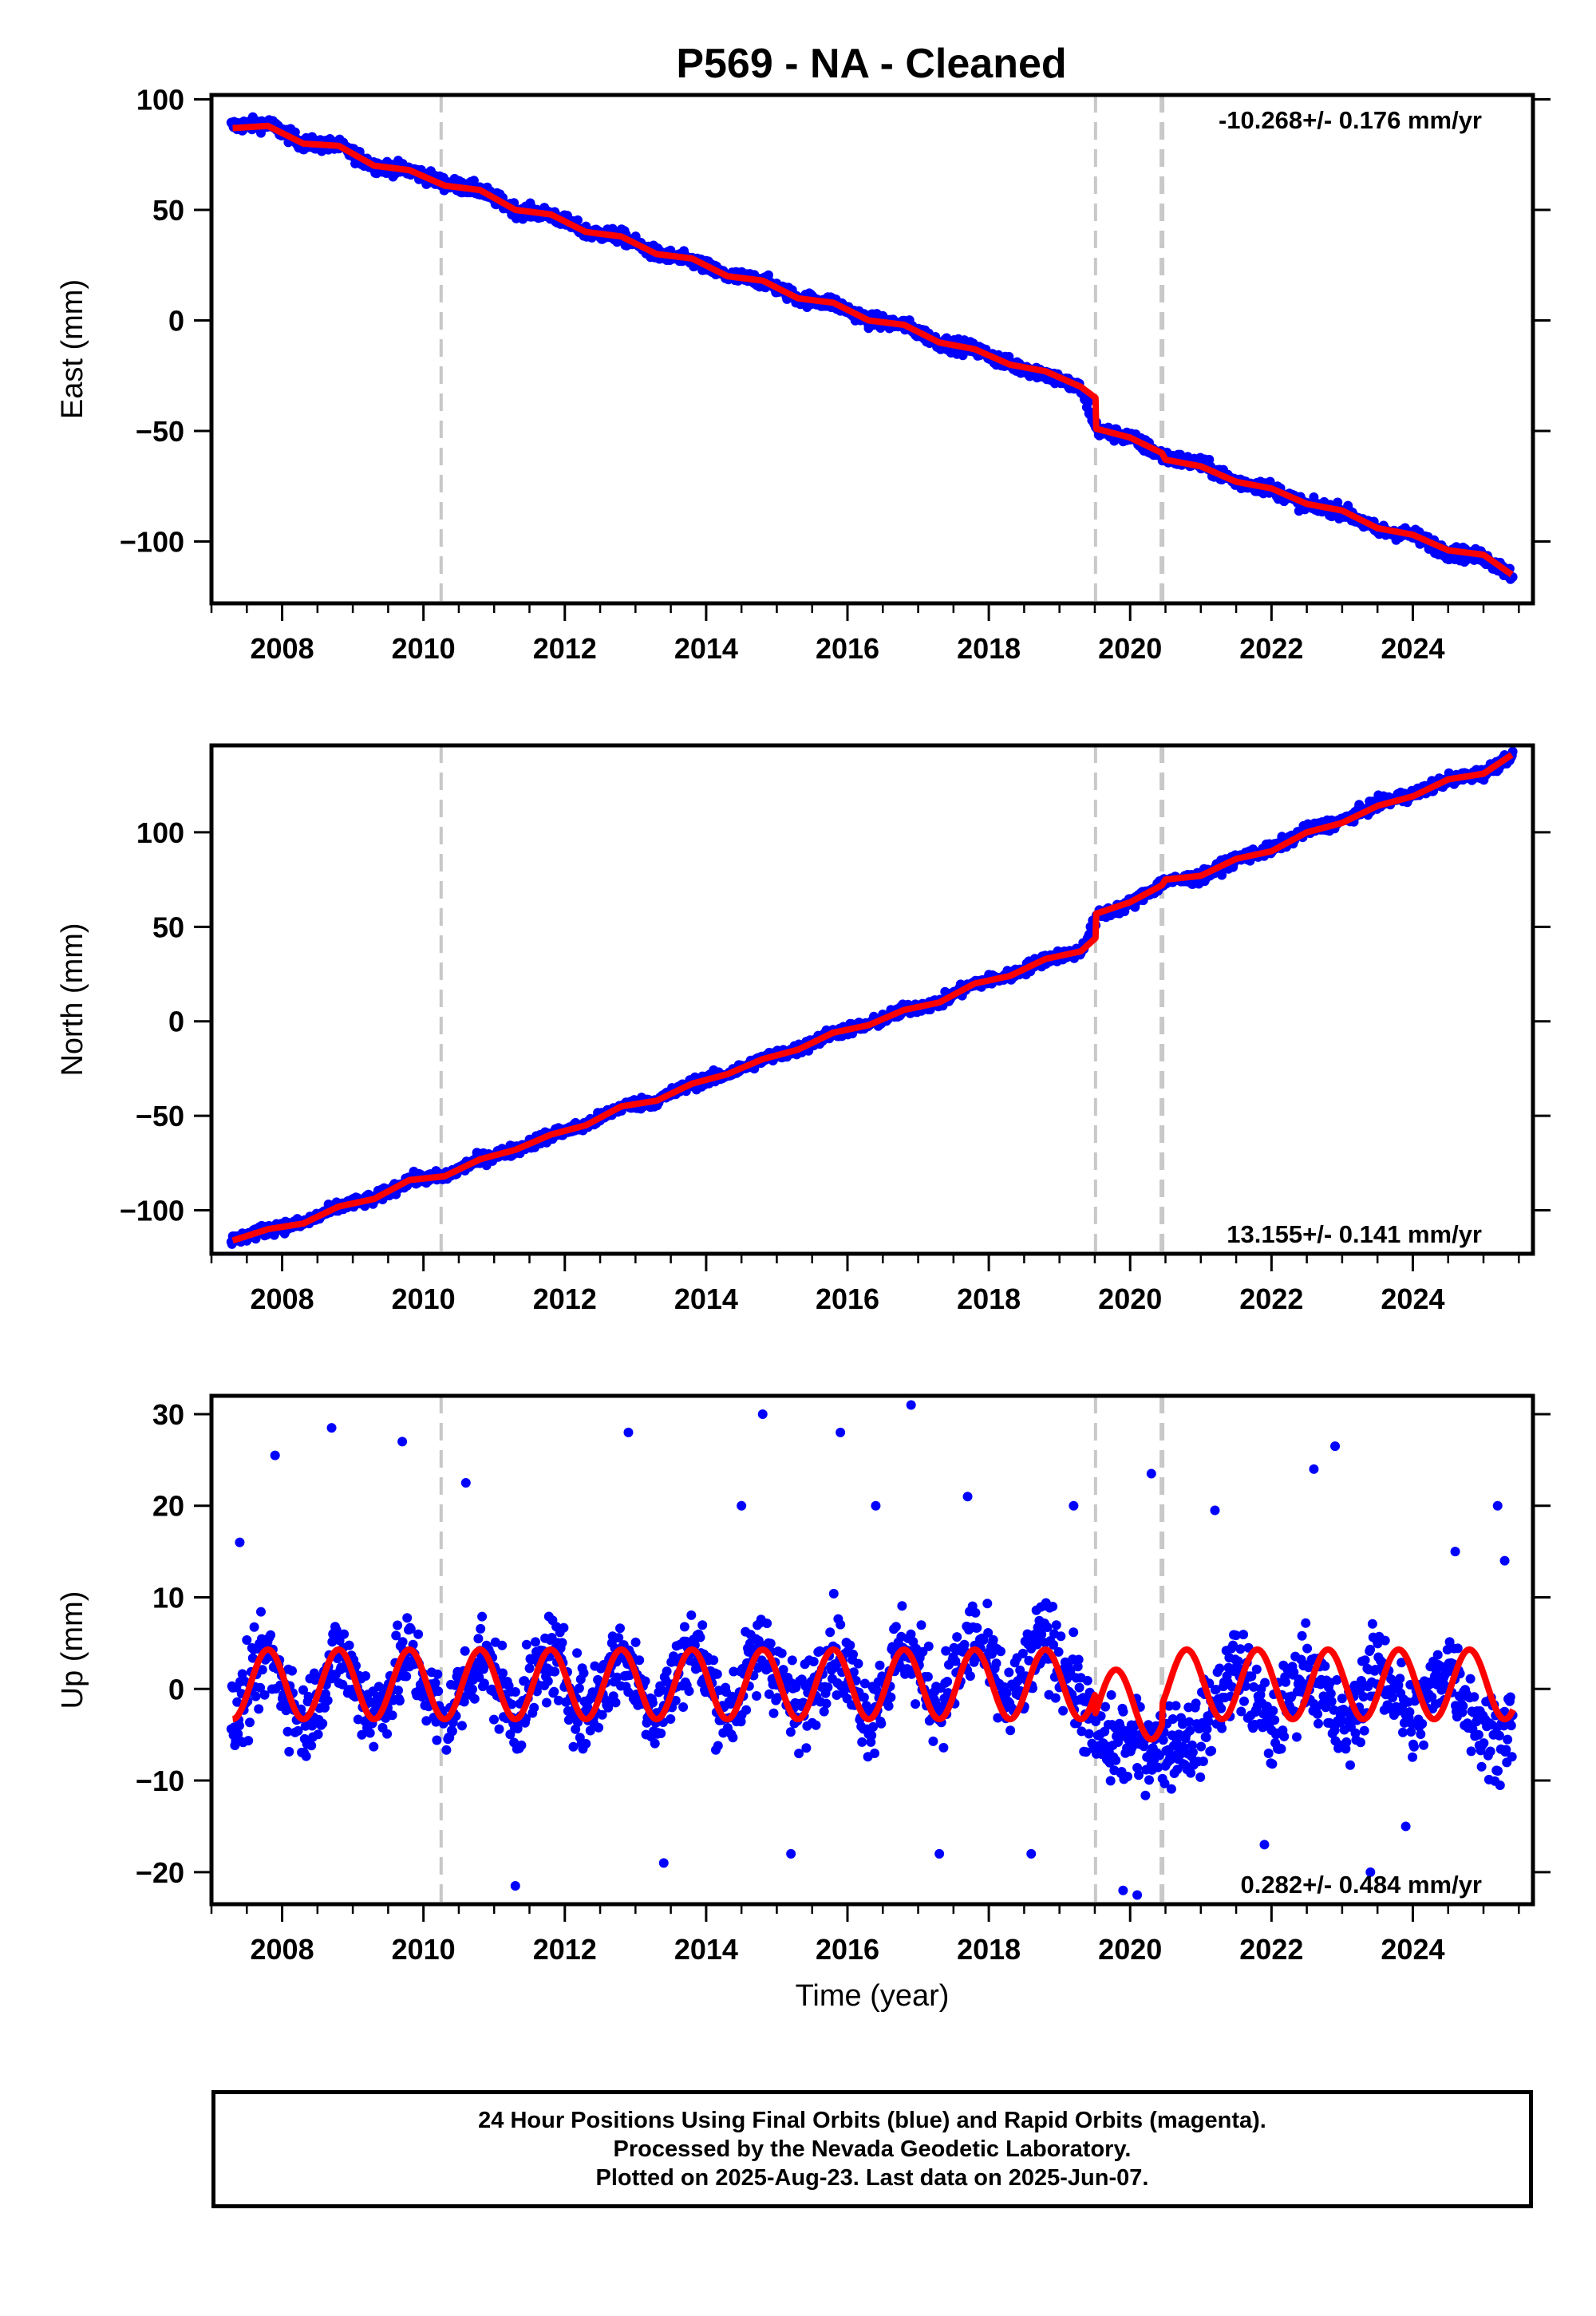 The height and width of the screenshot is (2316, 1596). Describe the element at coordinates (989, 648) in the screenshot. I see `x-tick-label: 2018` at that location.